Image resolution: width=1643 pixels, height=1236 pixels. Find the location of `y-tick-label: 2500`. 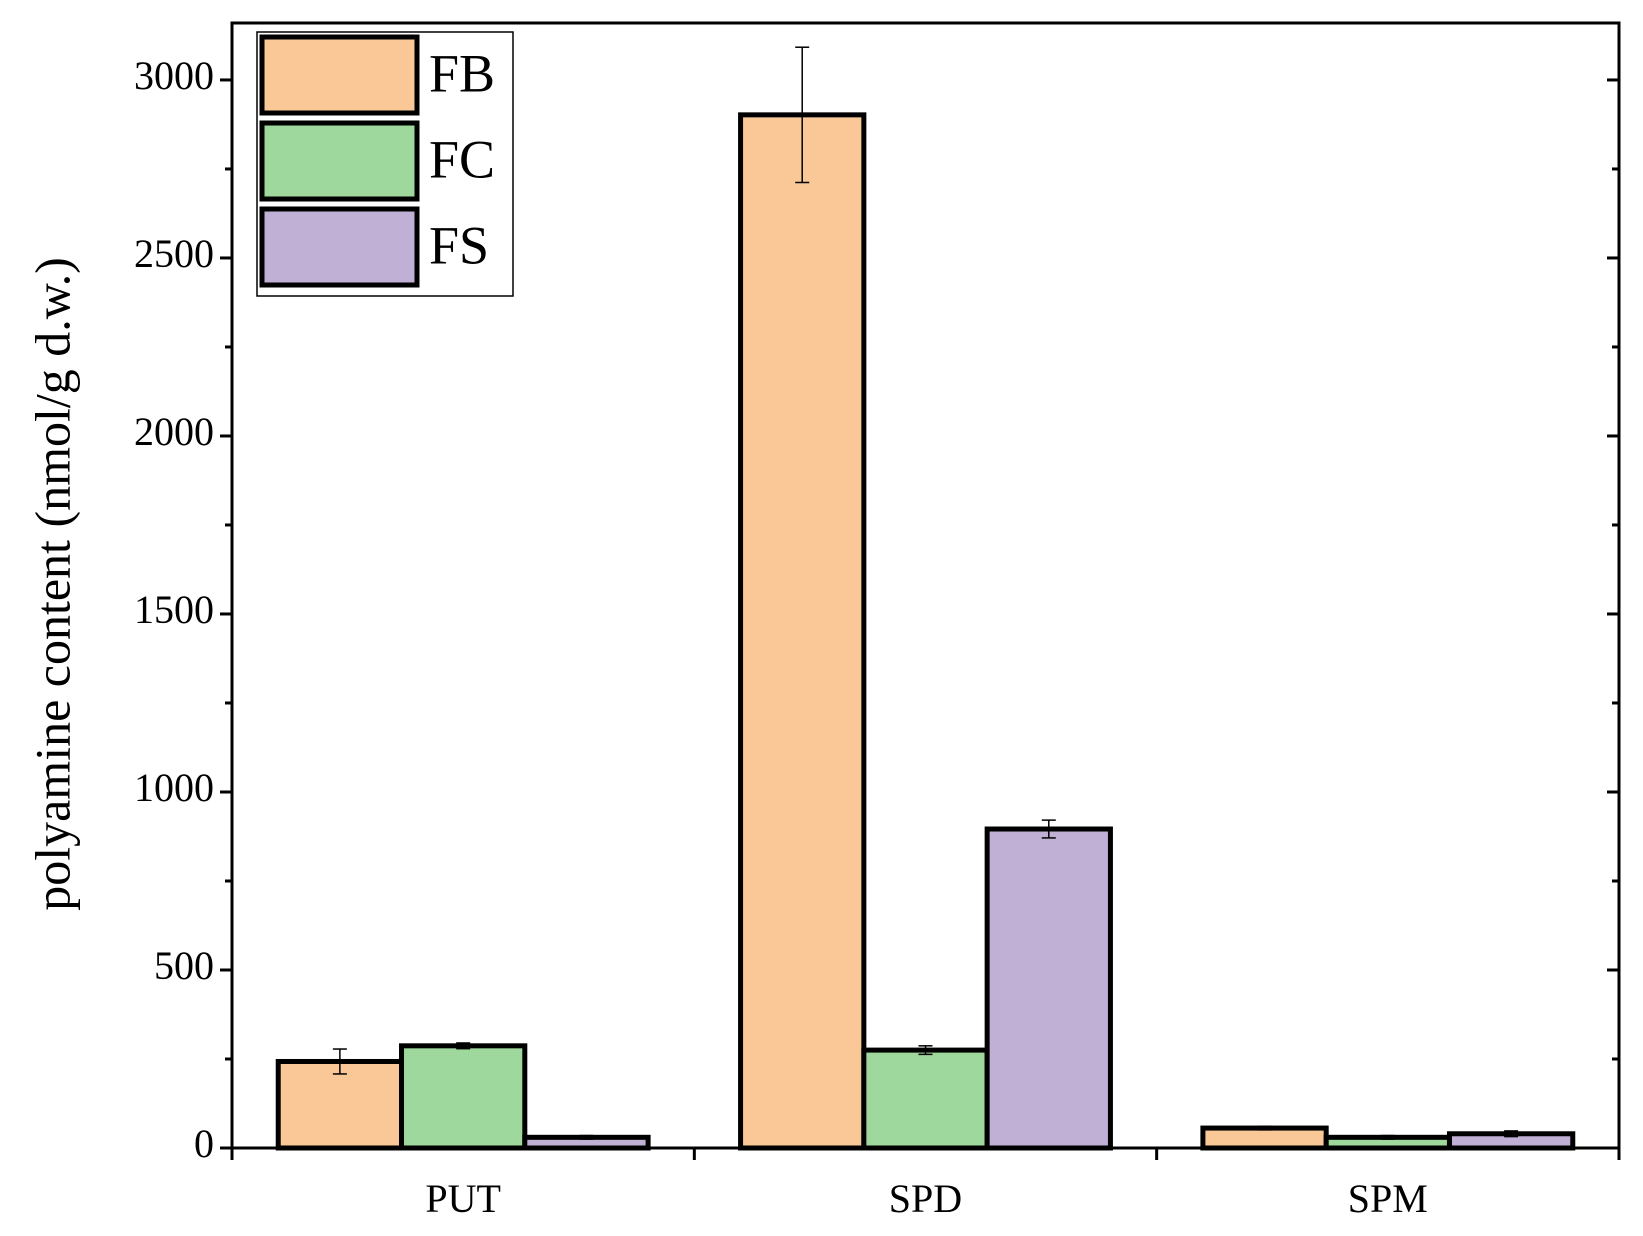

y-tick-label: 2500 is located at coordinates (174, 253).